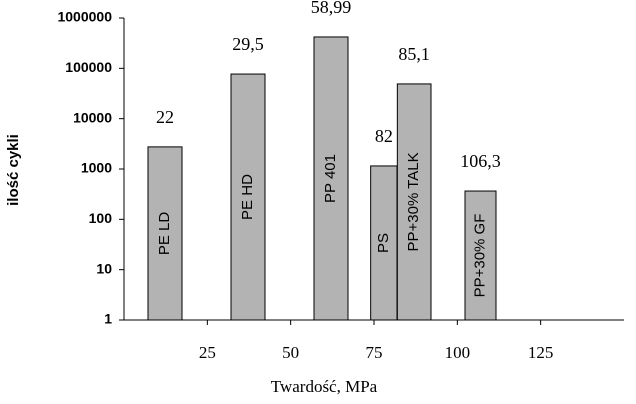 Image resolution: width=636 pixels, height=404 pixels. Describe the element at coordinates (13, 170) in the screenshot. I see `y-axis-label: ilość cykli` at that location.